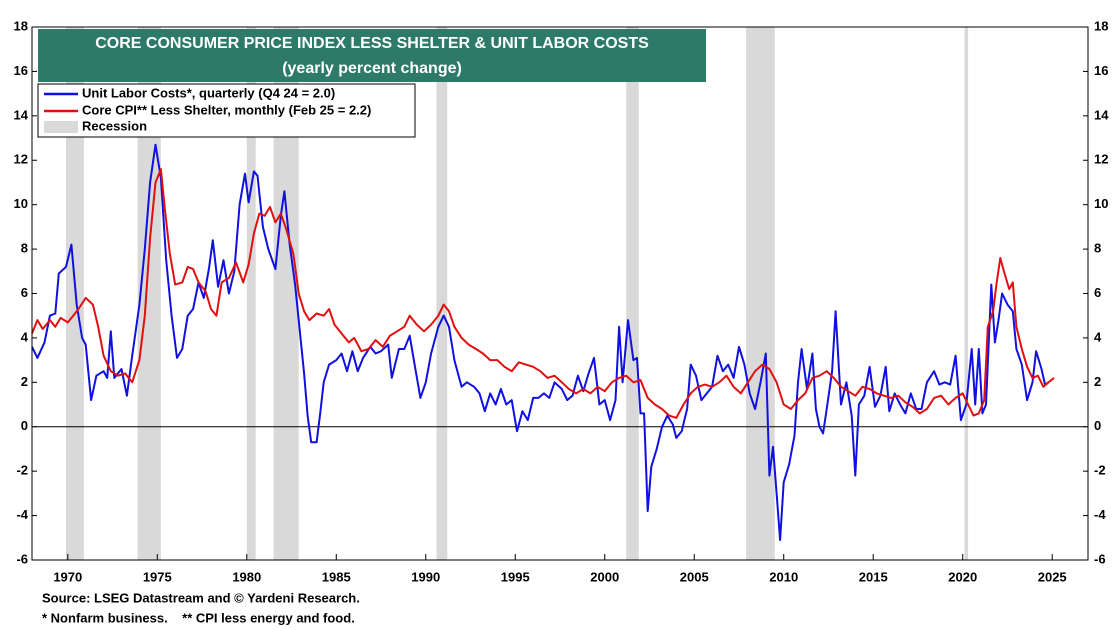 The image size is (1120, 630). What do you see at coordinates (1097, 425) in the screenshot?
I see `y2-tick-label: 0` at bounding box center [1097, 425].